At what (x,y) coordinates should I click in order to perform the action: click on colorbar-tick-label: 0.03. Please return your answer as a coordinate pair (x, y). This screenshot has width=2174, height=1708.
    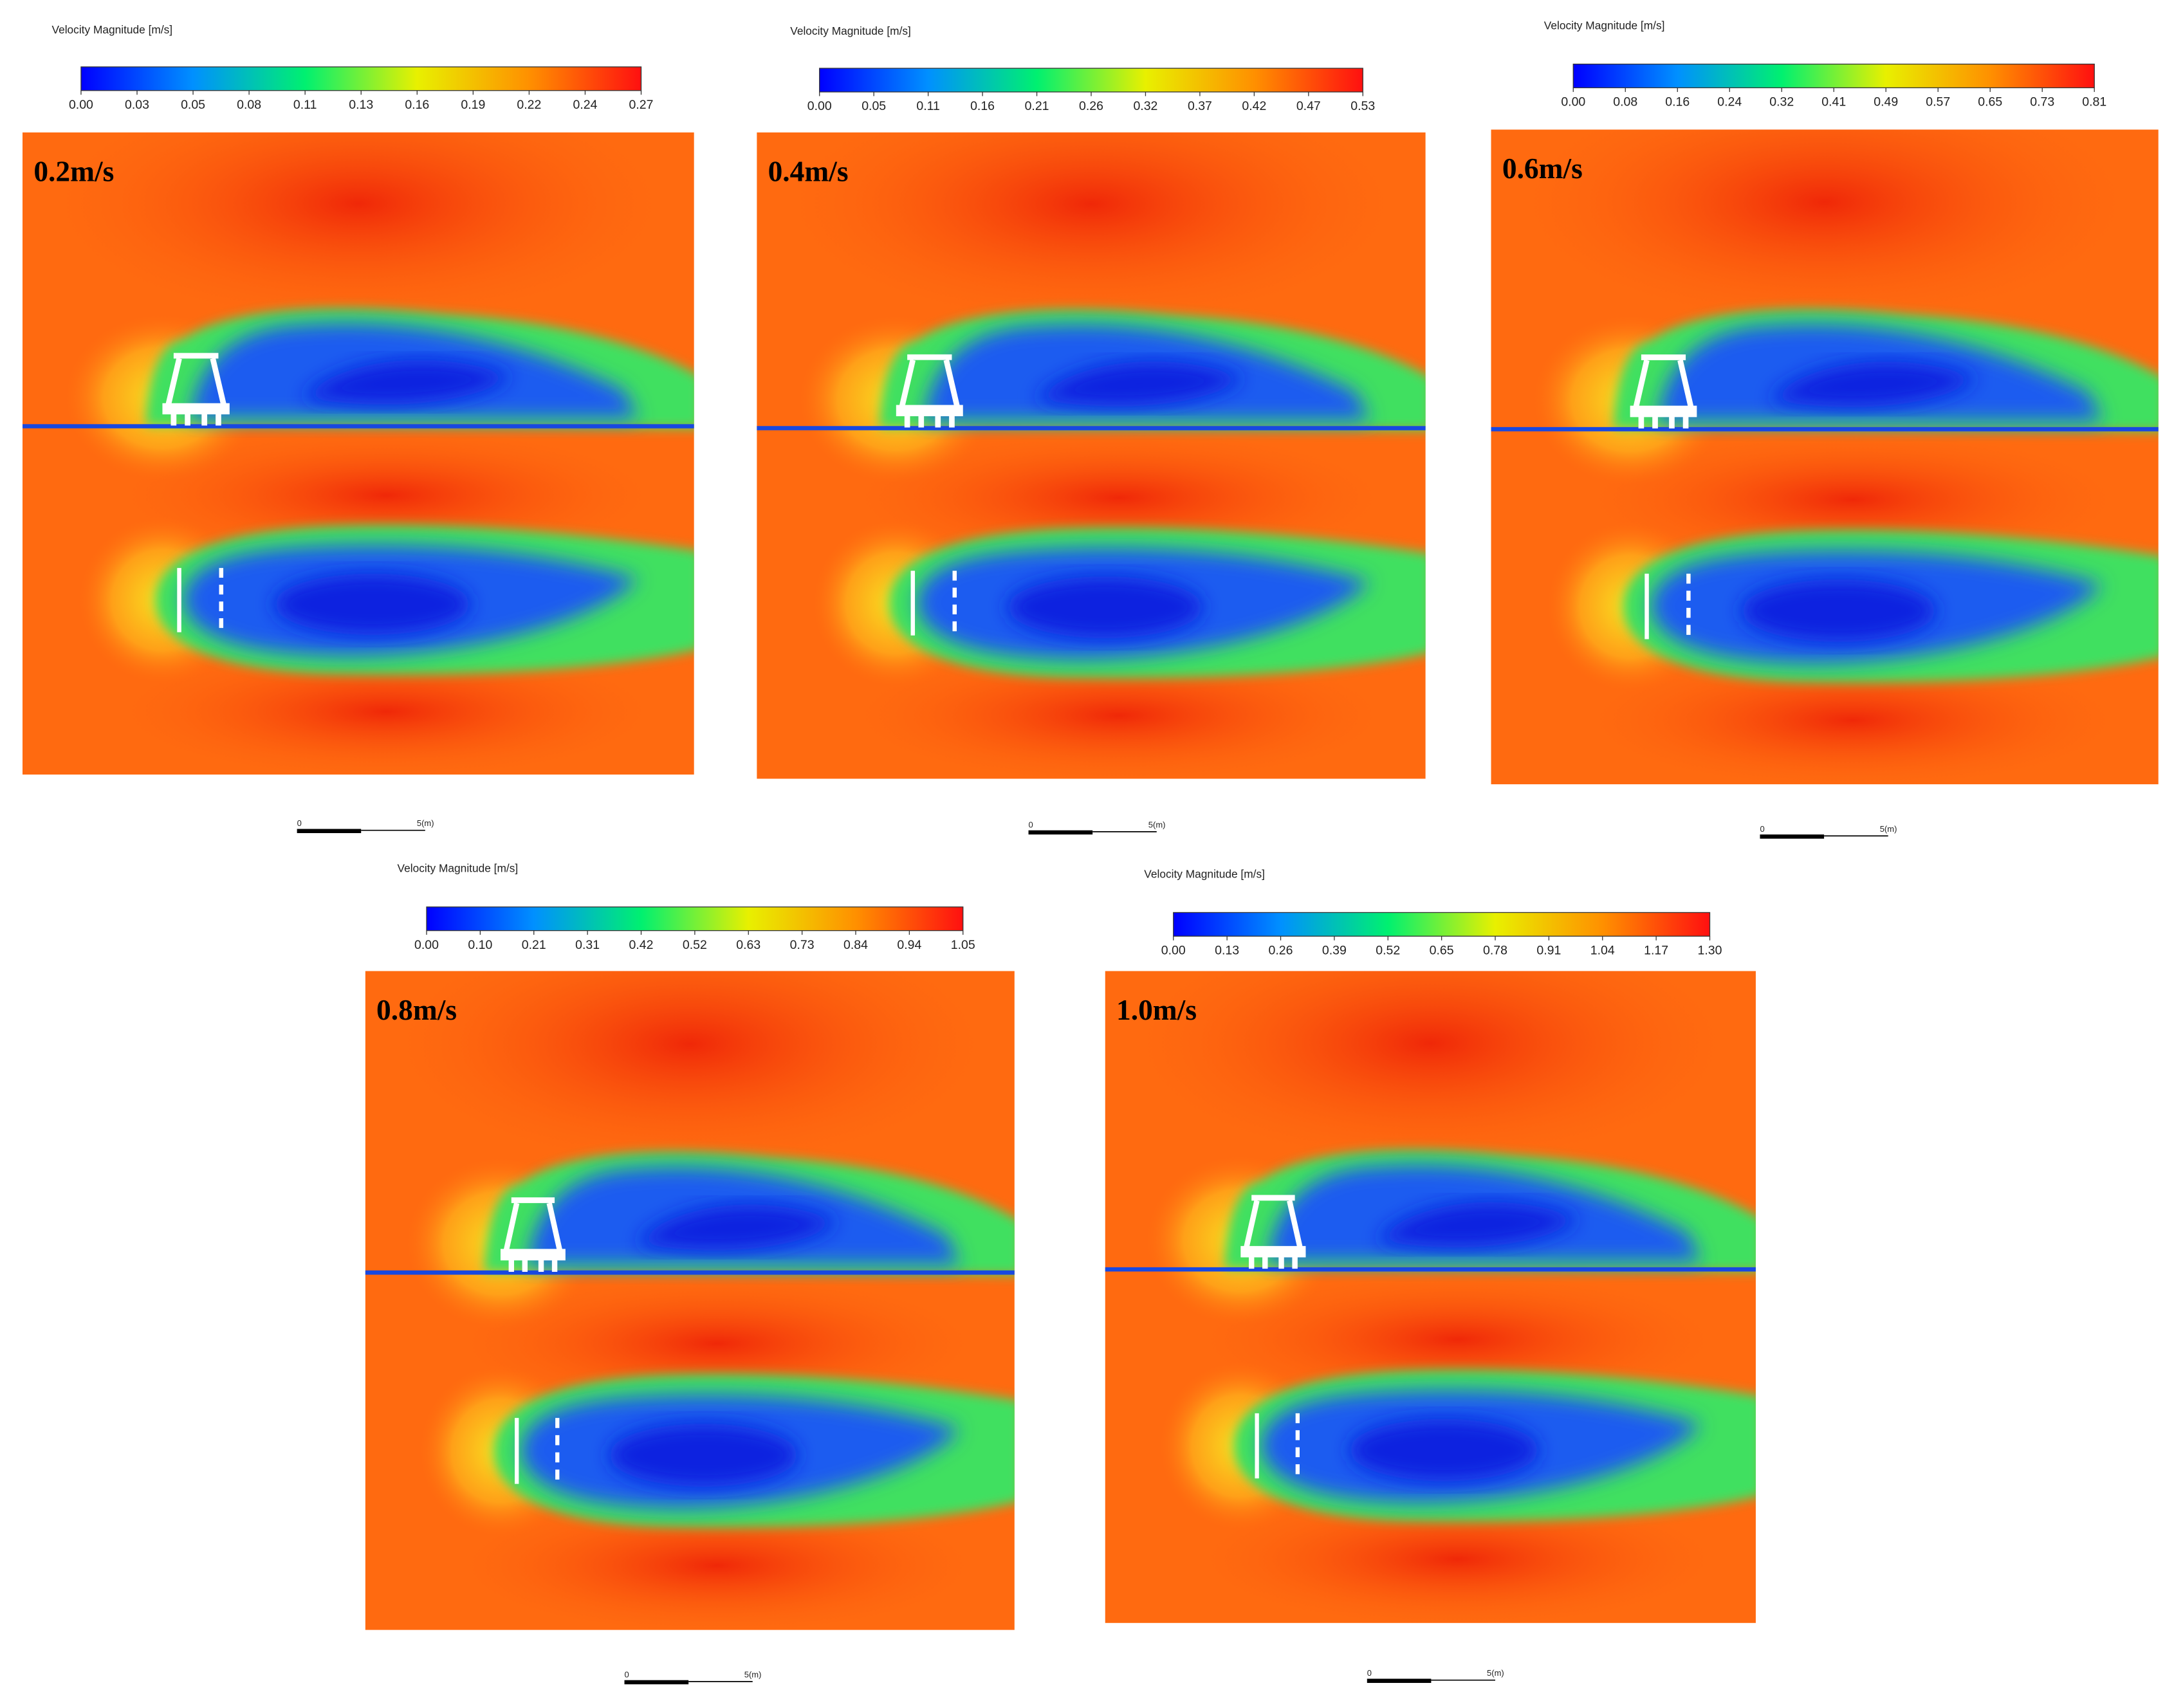
    Looking at the image, I should click on (137, 105).